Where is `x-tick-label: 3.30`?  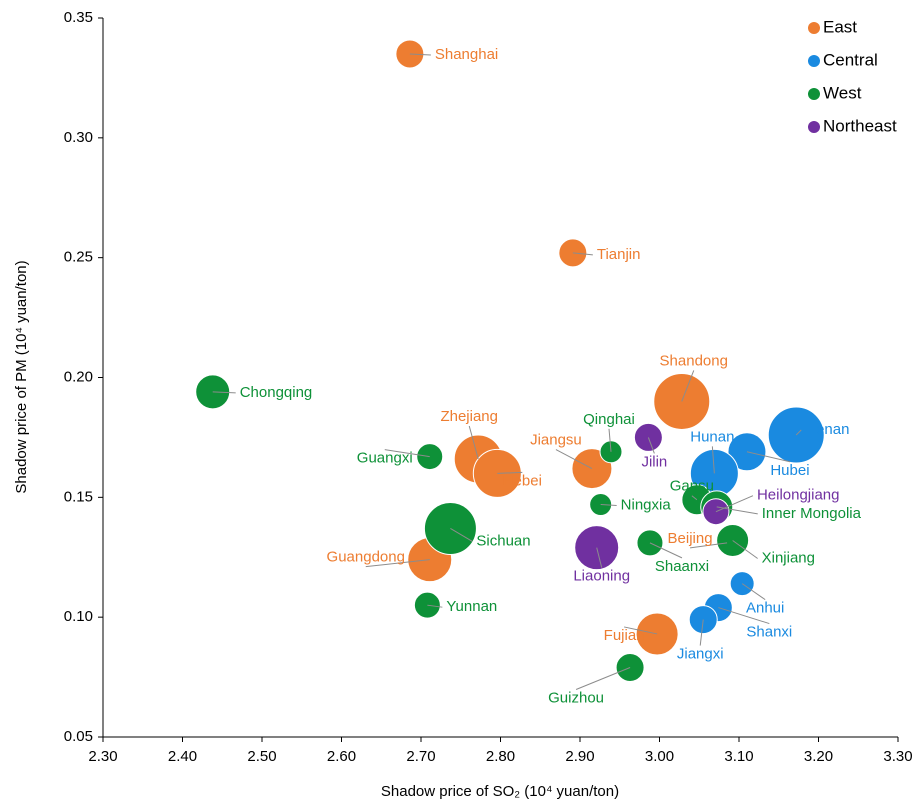 x-tick-label: 3.30 is located at coordinates (897, 756).